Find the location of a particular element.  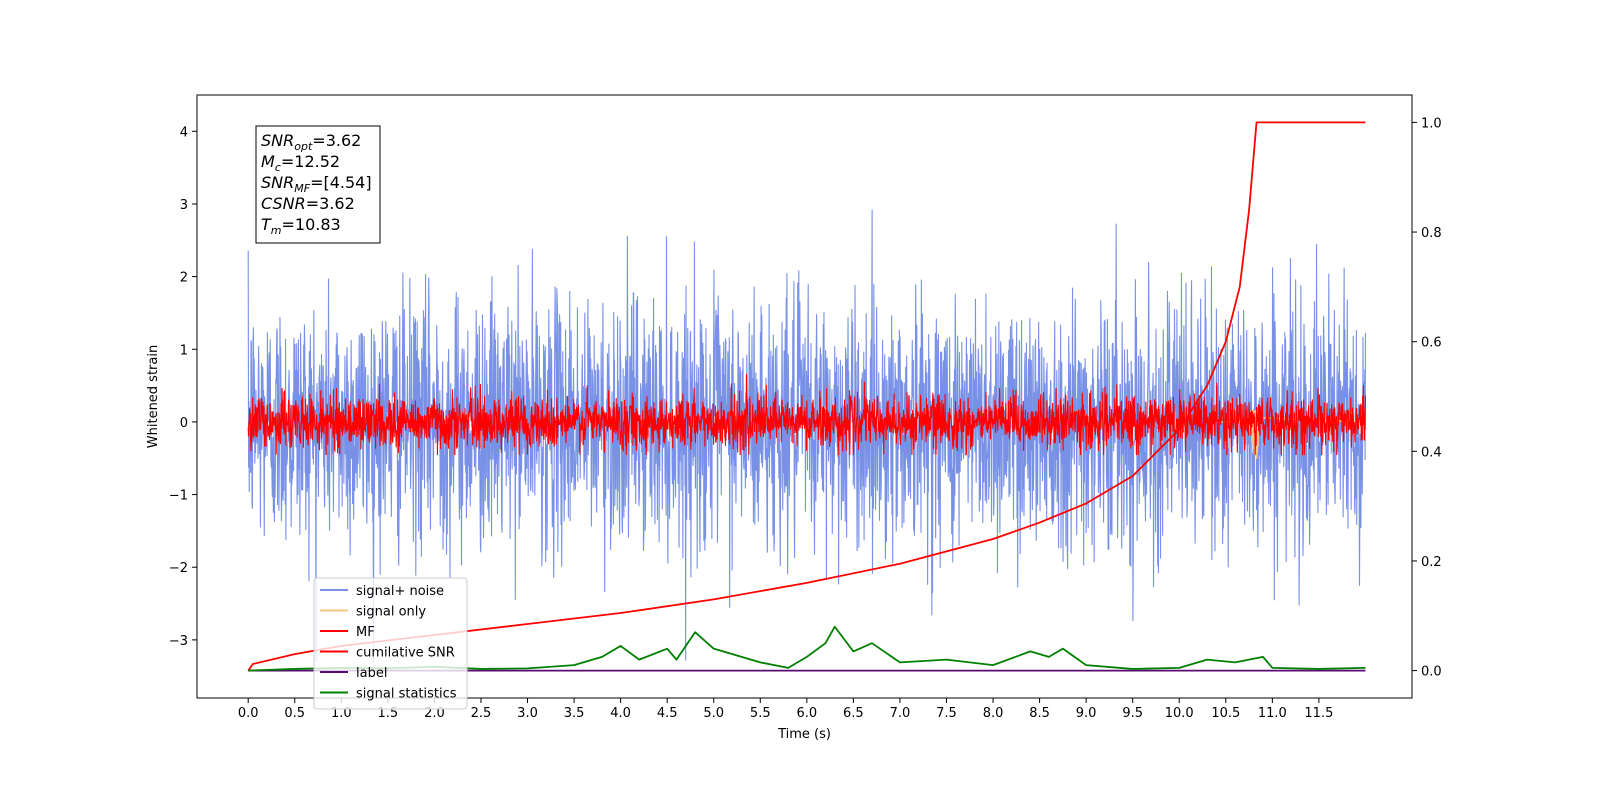

annotation-subscript: c is located at coordinates (278, 167).